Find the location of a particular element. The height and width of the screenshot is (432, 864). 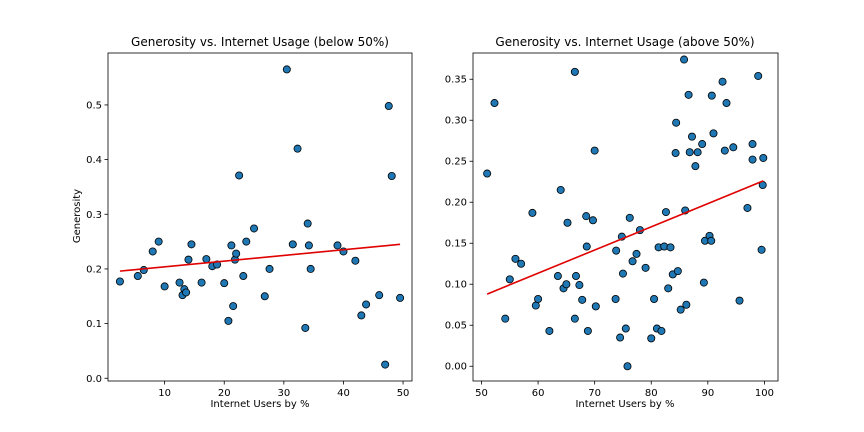

y-tick-label: 0.4 is located at coordinates (94, 160).